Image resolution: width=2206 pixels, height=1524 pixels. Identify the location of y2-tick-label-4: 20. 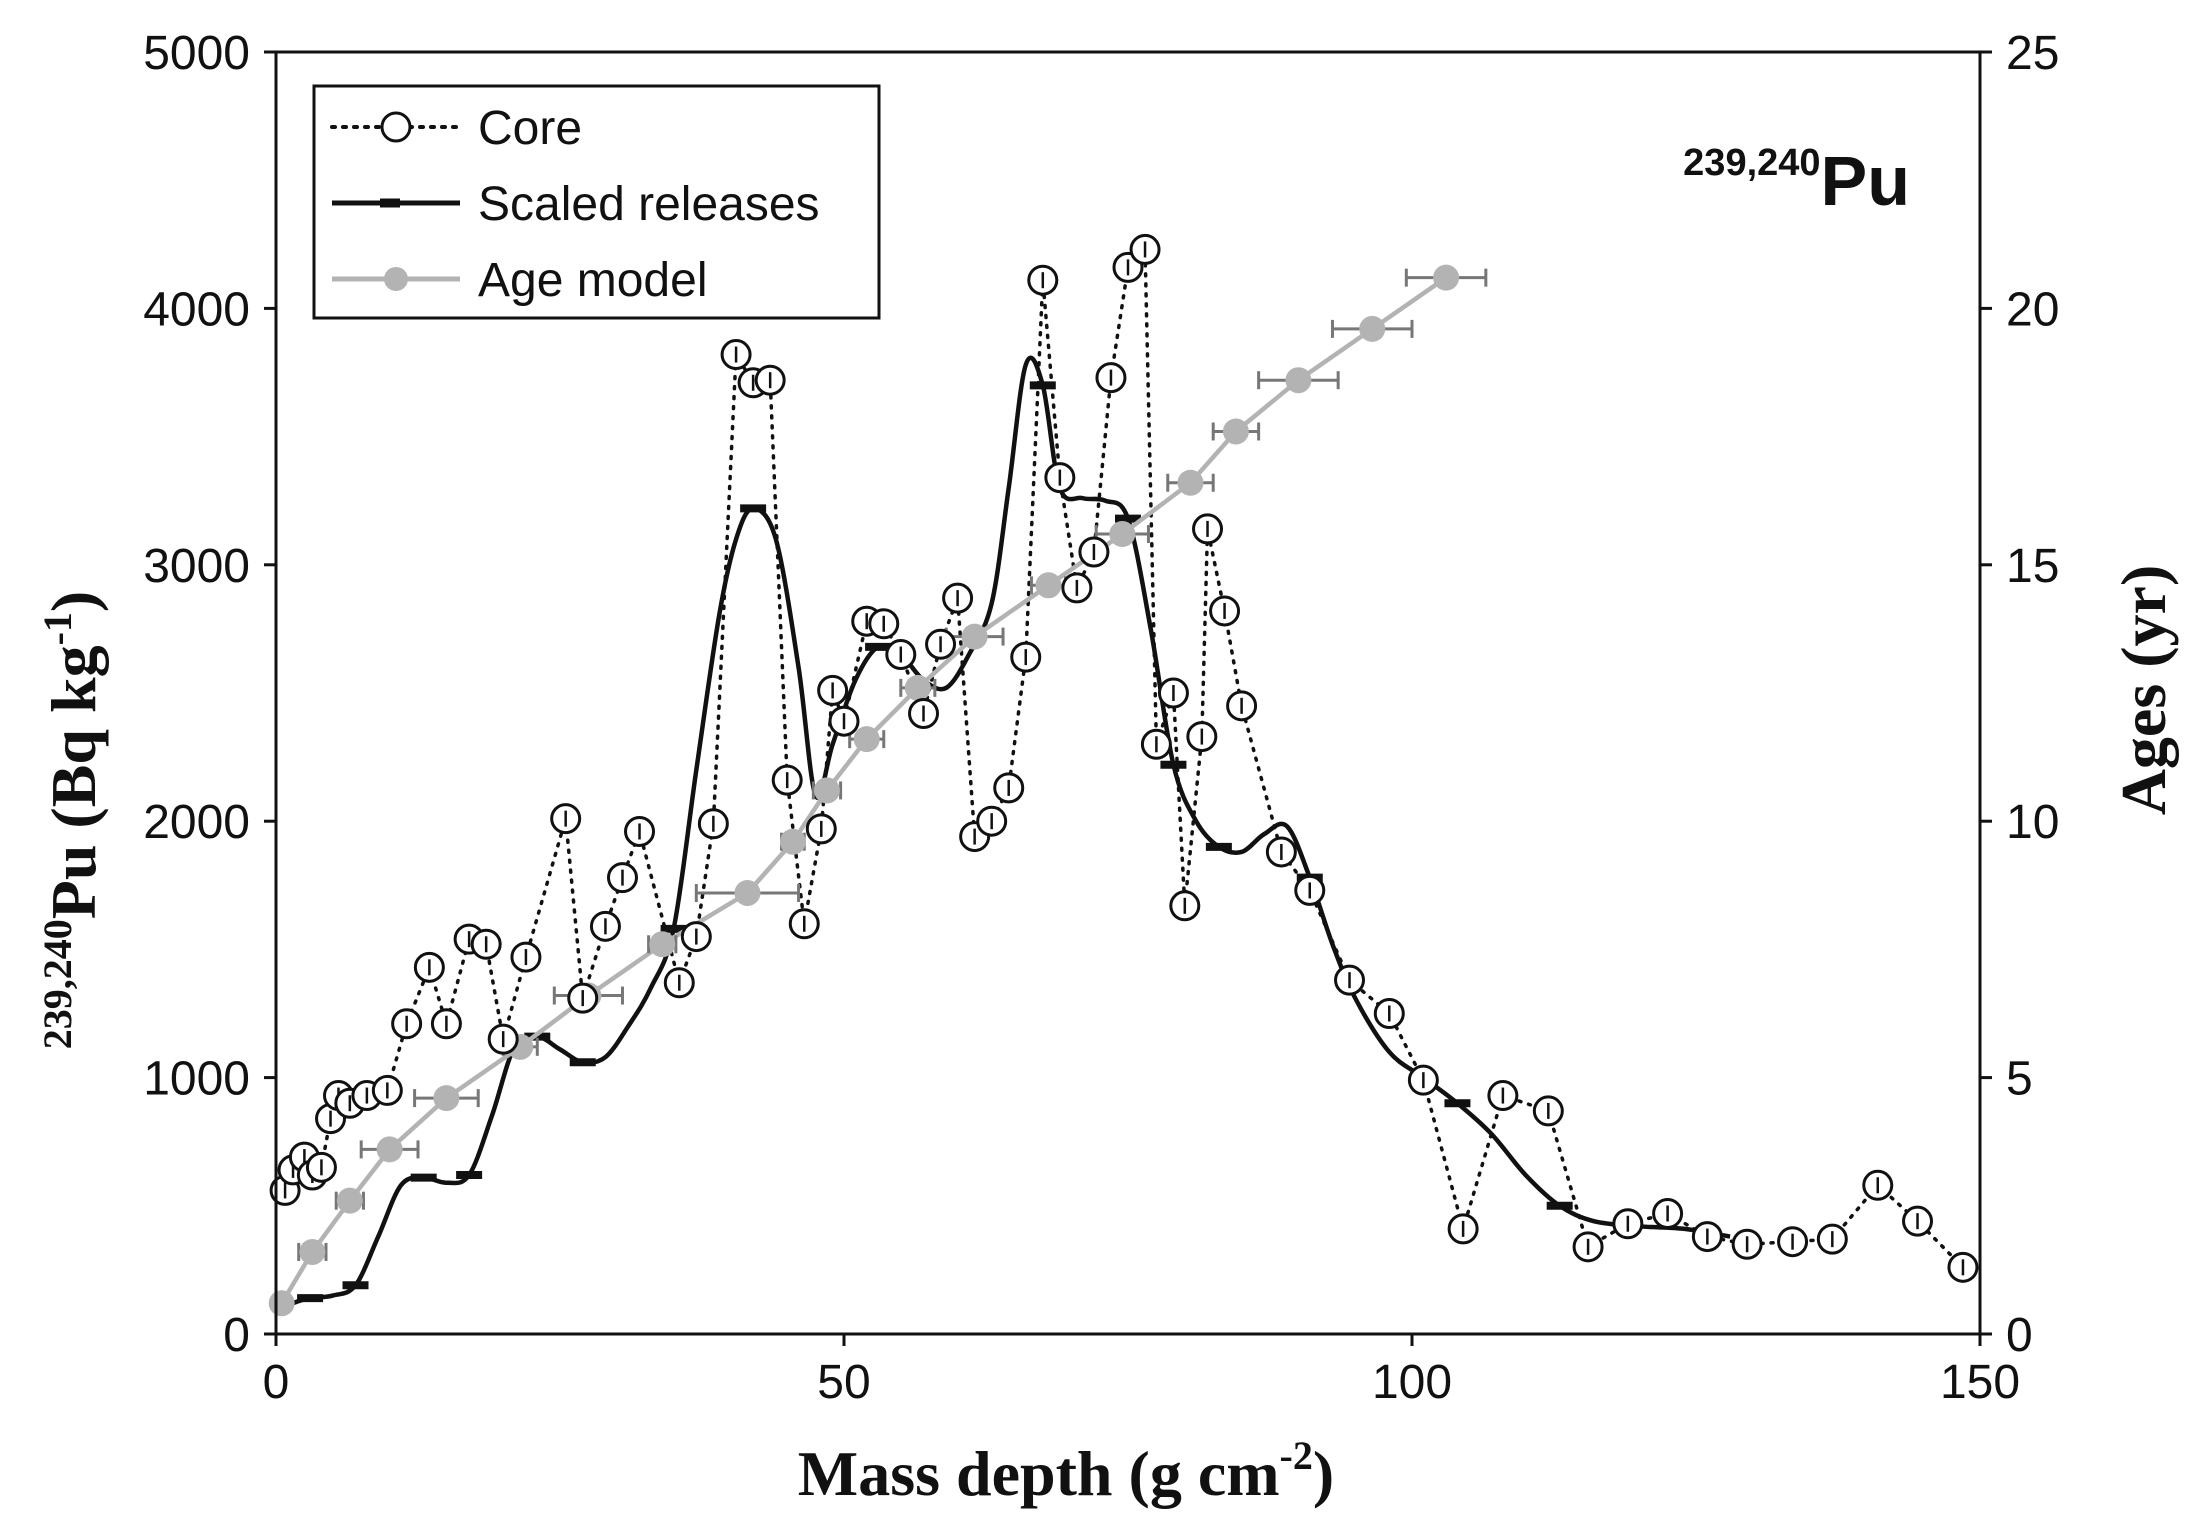
(2032, 309).